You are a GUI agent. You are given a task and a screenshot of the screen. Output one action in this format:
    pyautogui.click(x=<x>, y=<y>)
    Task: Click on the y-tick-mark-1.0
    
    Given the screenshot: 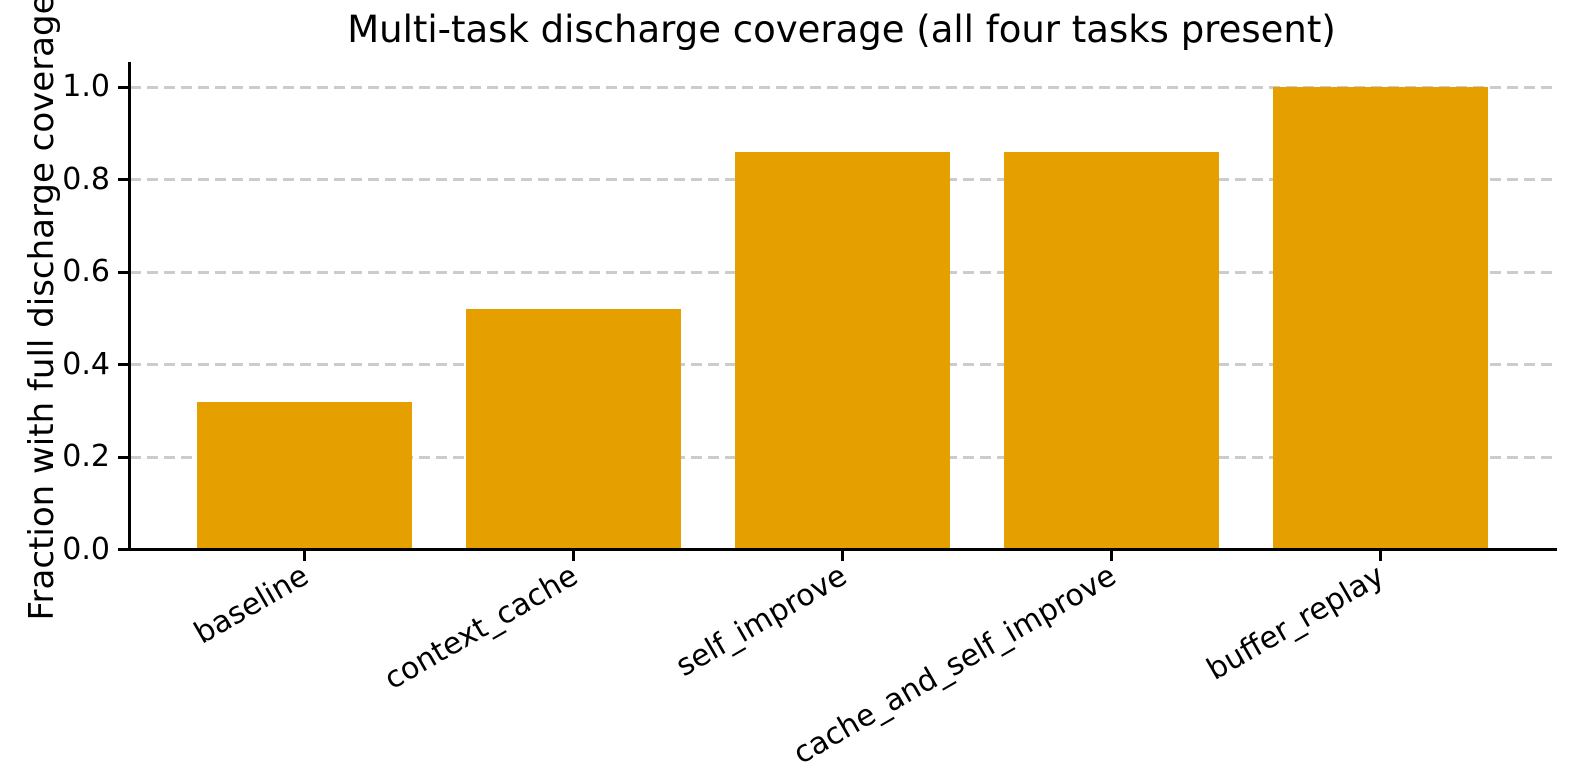 What is the action you would take?
    pyautogui.click(x=123, y=87)
    